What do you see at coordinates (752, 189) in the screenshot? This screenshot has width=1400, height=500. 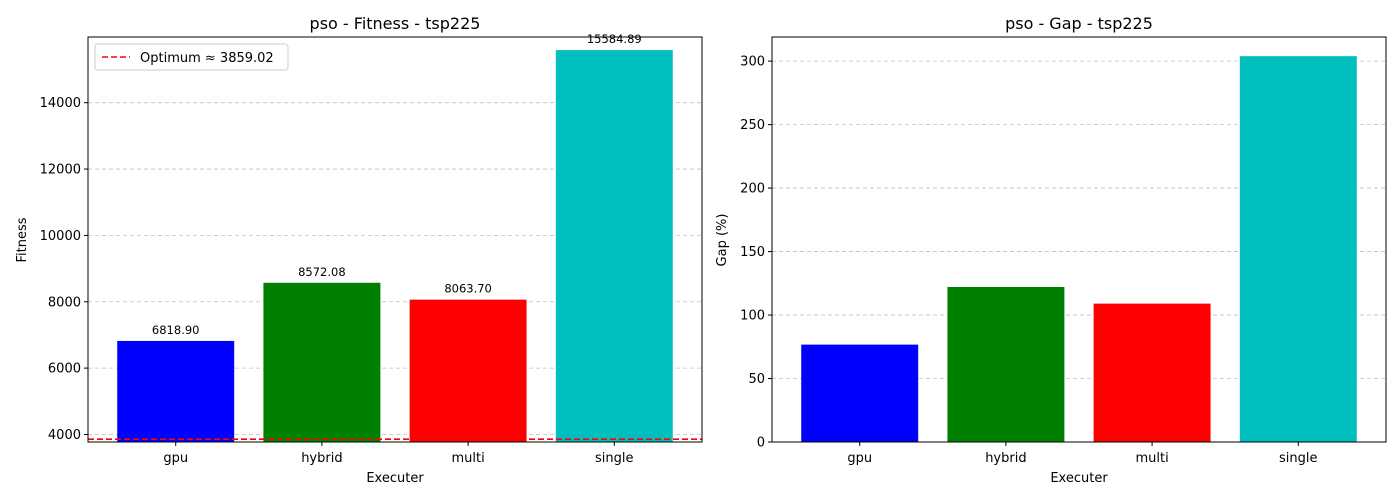 I see `gap-y-tick-label: 200` at bounding box center [752, 189].